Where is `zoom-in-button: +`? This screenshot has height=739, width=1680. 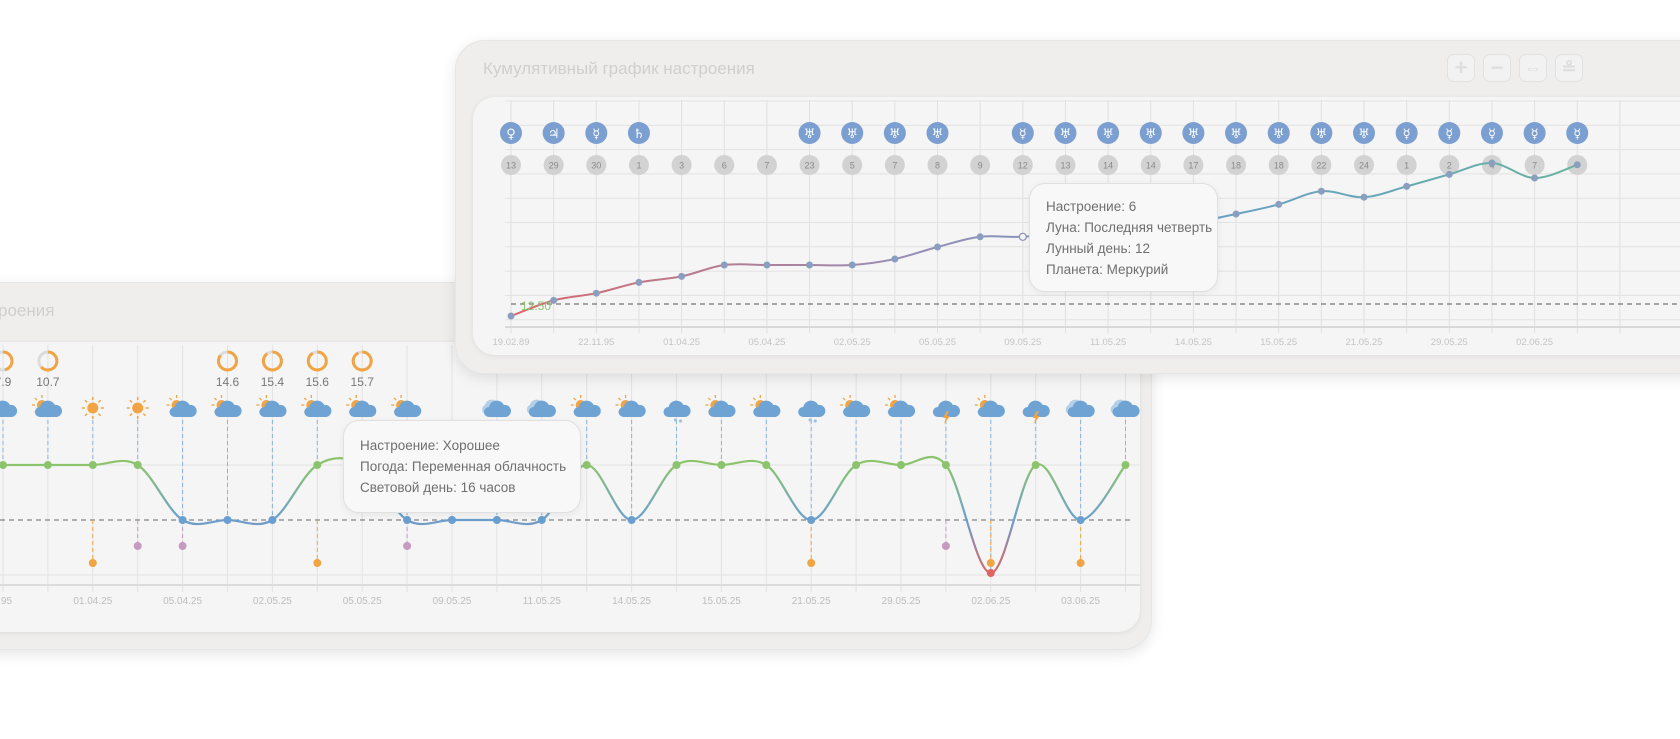
zoom-in-button: + is located at coordinates (1461, 68).